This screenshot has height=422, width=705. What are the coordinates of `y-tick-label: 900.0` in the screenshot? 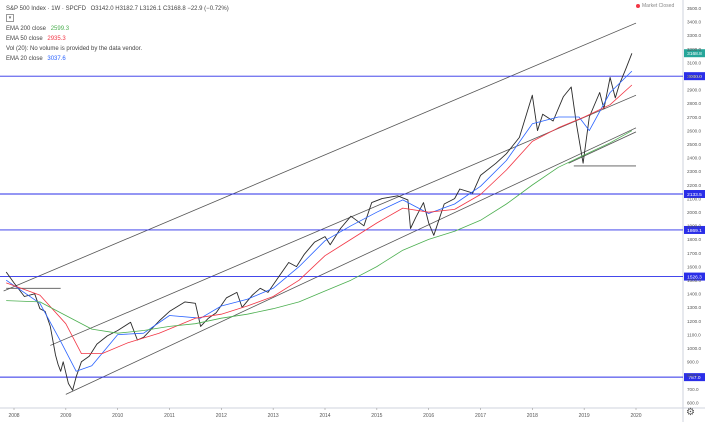 It's located at (693, 362).